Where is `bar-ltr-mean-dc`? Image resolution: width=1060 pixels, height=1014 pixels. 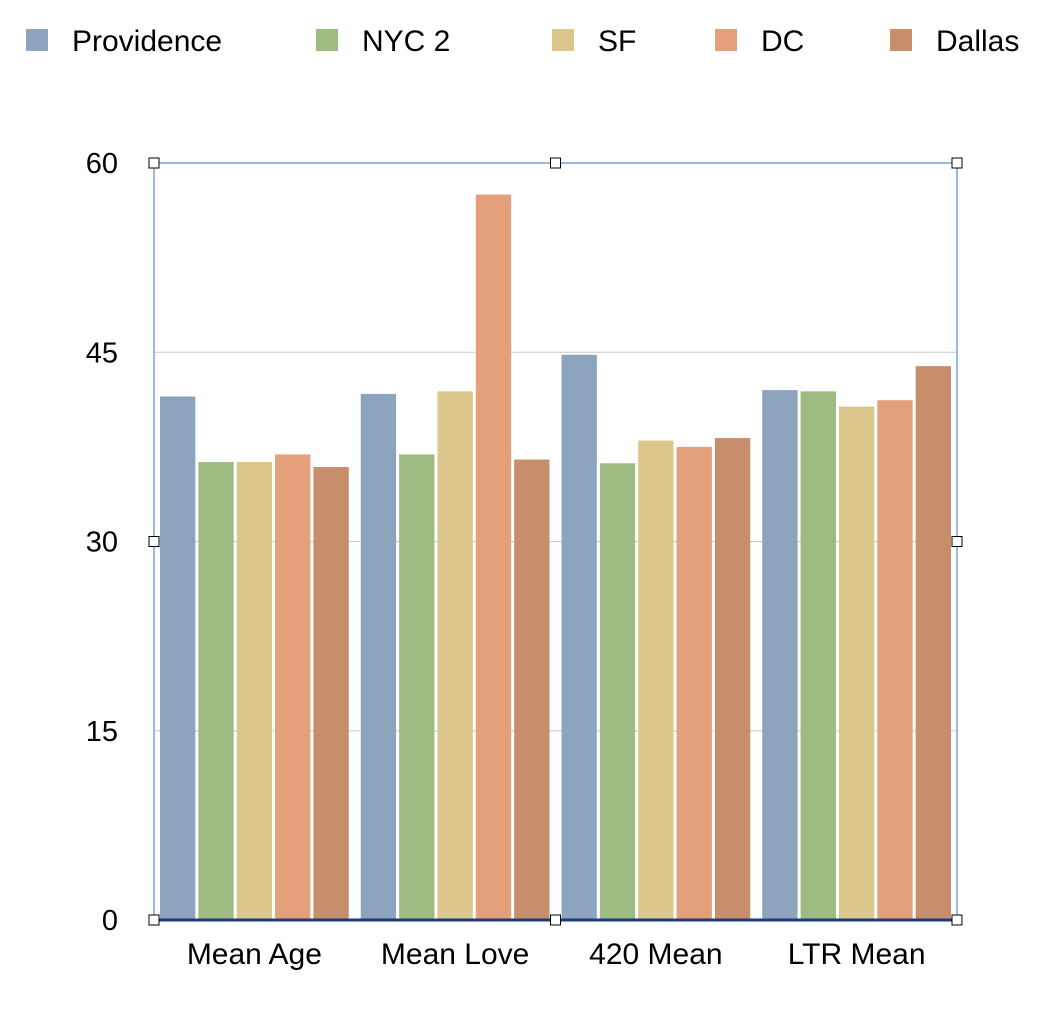 bar-ltr-mean-dc is located at coordinates (895, 660).